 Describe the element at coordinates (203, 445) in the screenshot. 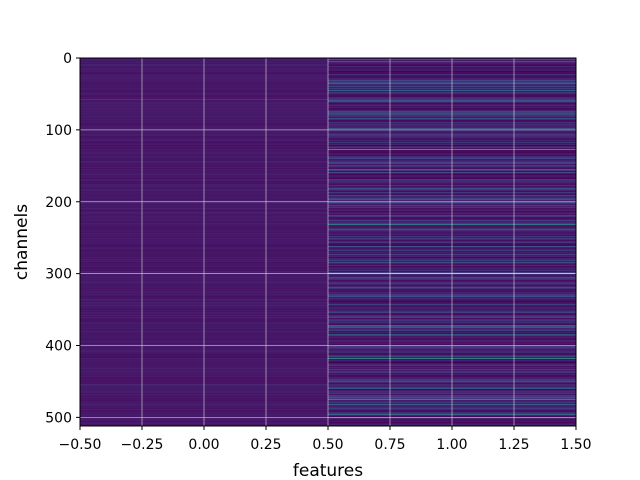

I see `x-tick-label: 0.00` at that location.